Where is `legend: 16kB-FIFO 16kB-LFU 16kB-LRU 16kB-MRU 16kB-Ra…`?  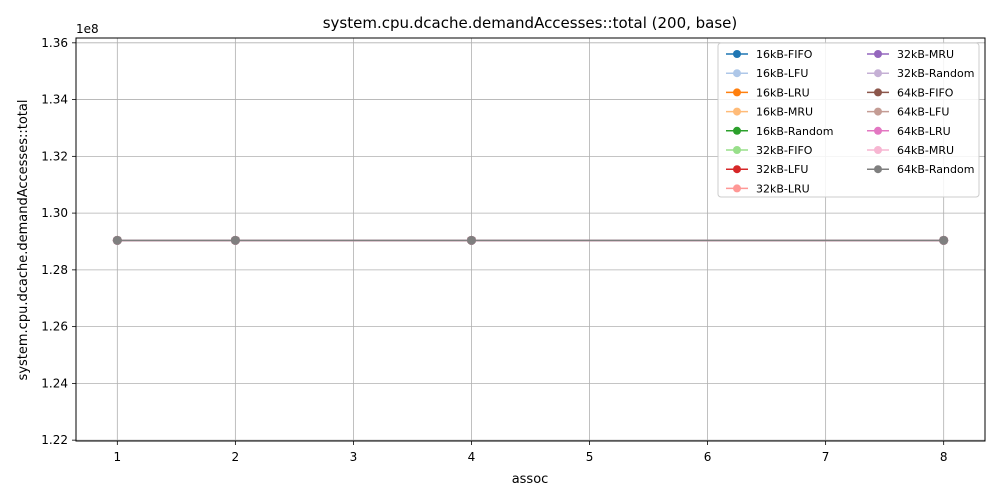
legend: 16kB-FIFO 16kB-LFU 16kB-LRU 16kB-MRU 16kB-Ra… is located at coordinates (848, 120).